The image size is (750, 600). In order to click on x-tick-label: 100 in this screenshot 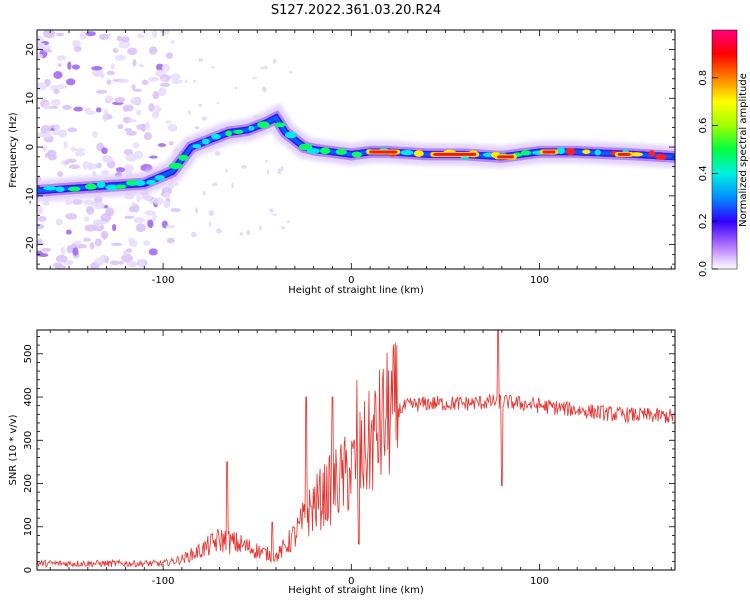, I will do `click(539, 581)`.